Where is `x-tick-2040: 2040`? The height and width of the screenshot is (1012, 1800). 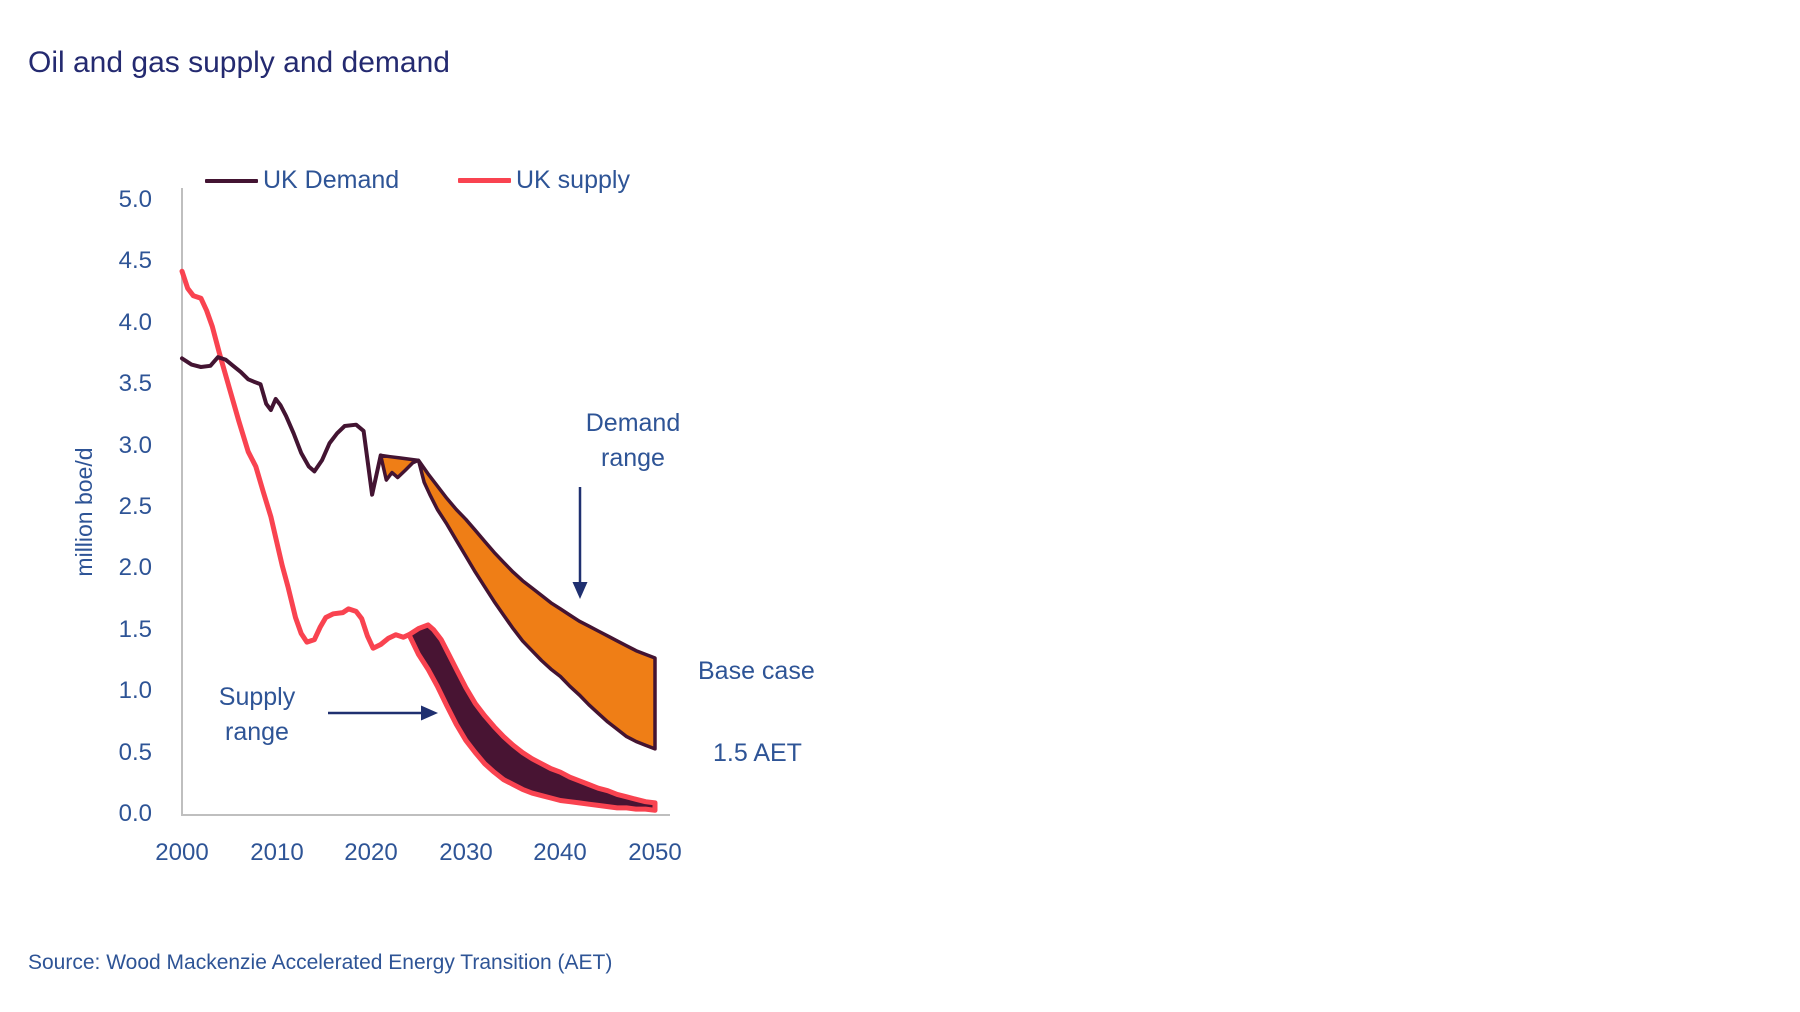
x-tick-2040: 2040 is located at coordinates (560, 852).